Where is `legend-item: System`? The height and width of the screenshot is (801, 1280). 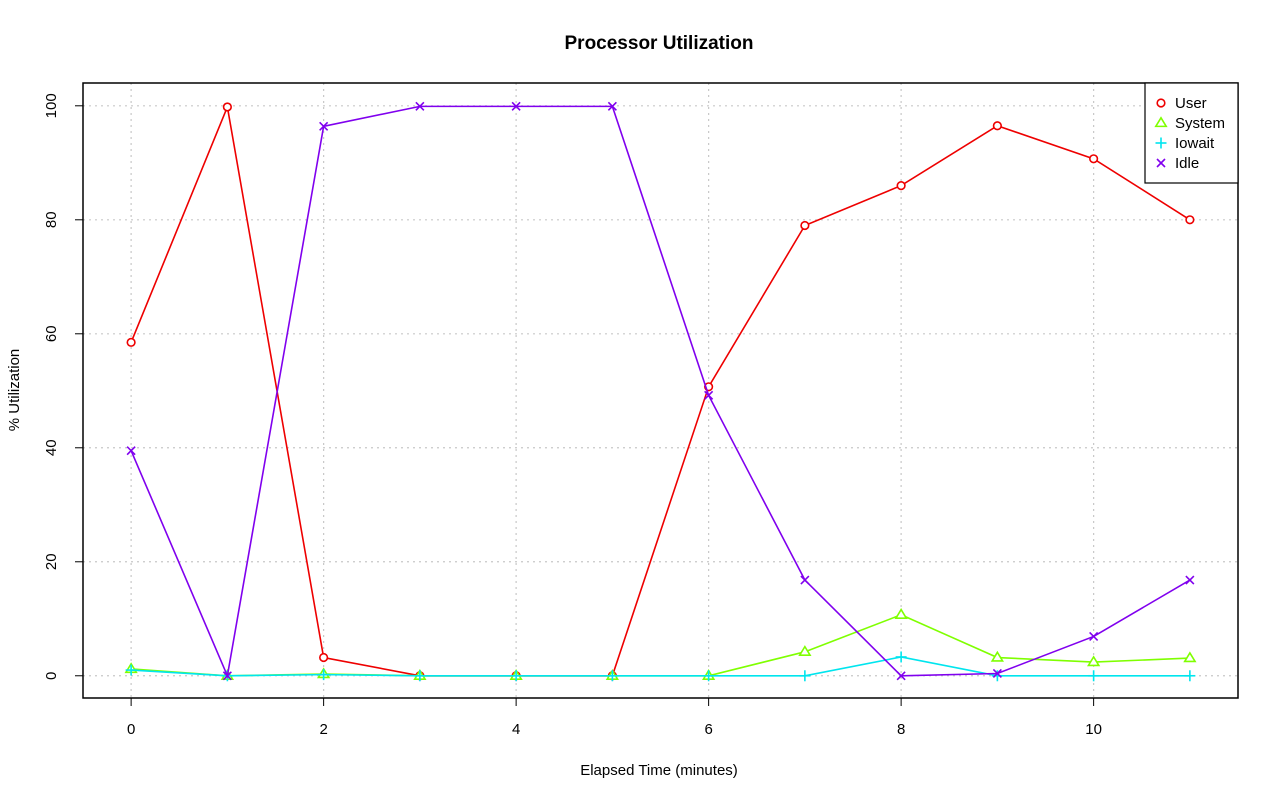
legend-item: System is located at coordinates (1189, 123).